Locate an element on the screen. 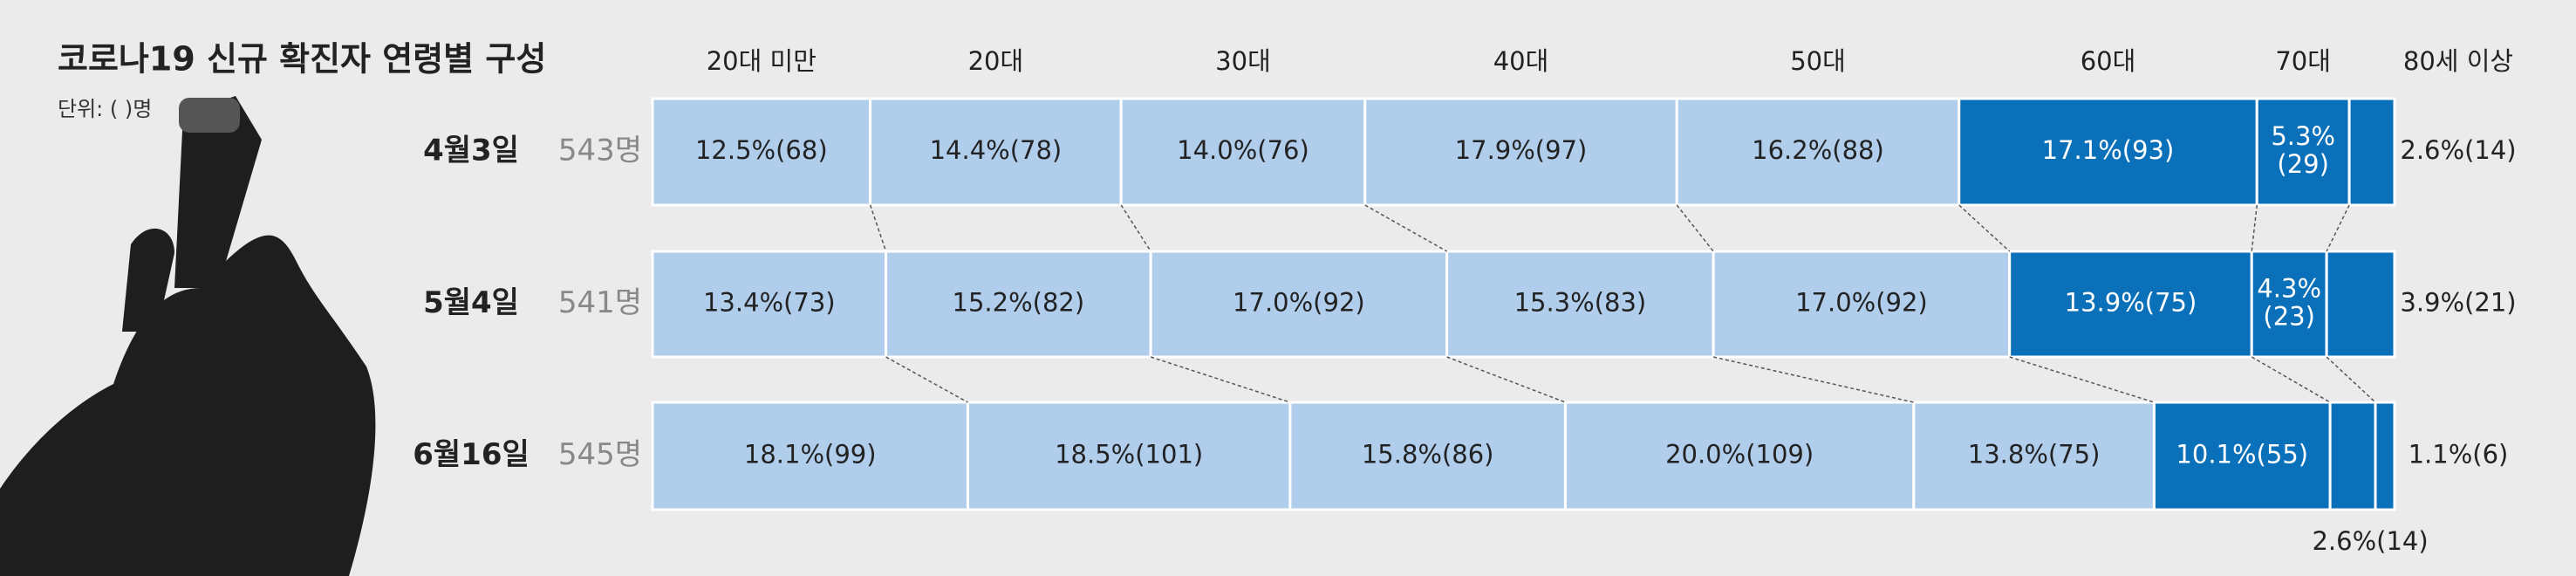 This screenshot has width=2576, height=576. value-label: 15.8%(86) is located at coordinates (1428, 455).